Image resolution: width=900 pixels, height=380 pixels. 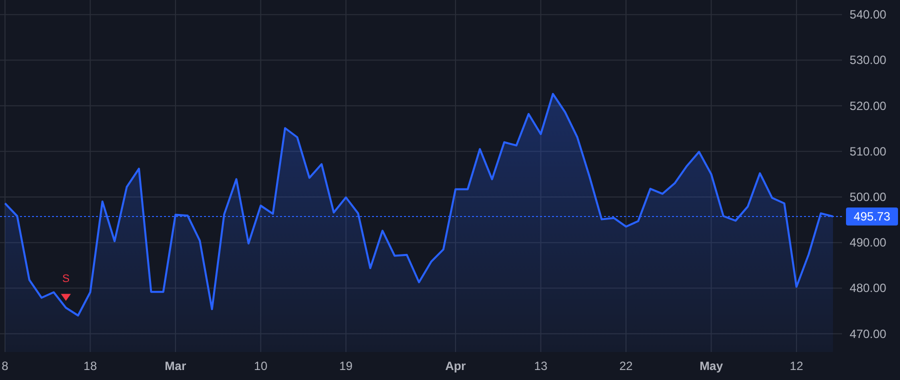 I want to click on x-tick-label: Mar, so click(x=175, y=366).